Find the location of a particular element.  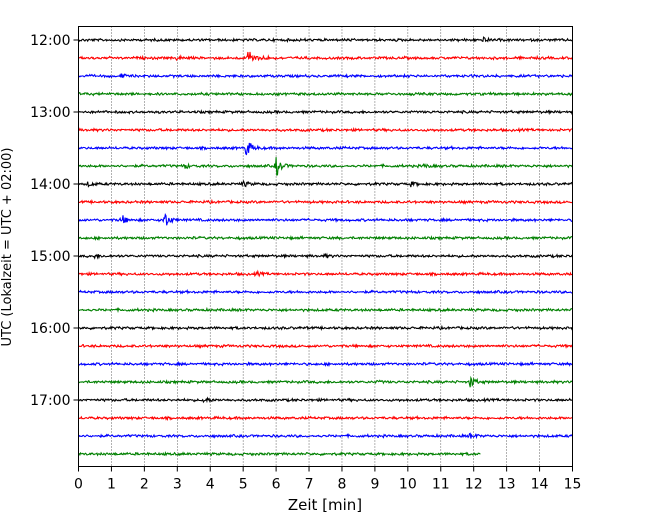

y-tick-label-17:00: 17:00 is located at coordinates (50, 401).